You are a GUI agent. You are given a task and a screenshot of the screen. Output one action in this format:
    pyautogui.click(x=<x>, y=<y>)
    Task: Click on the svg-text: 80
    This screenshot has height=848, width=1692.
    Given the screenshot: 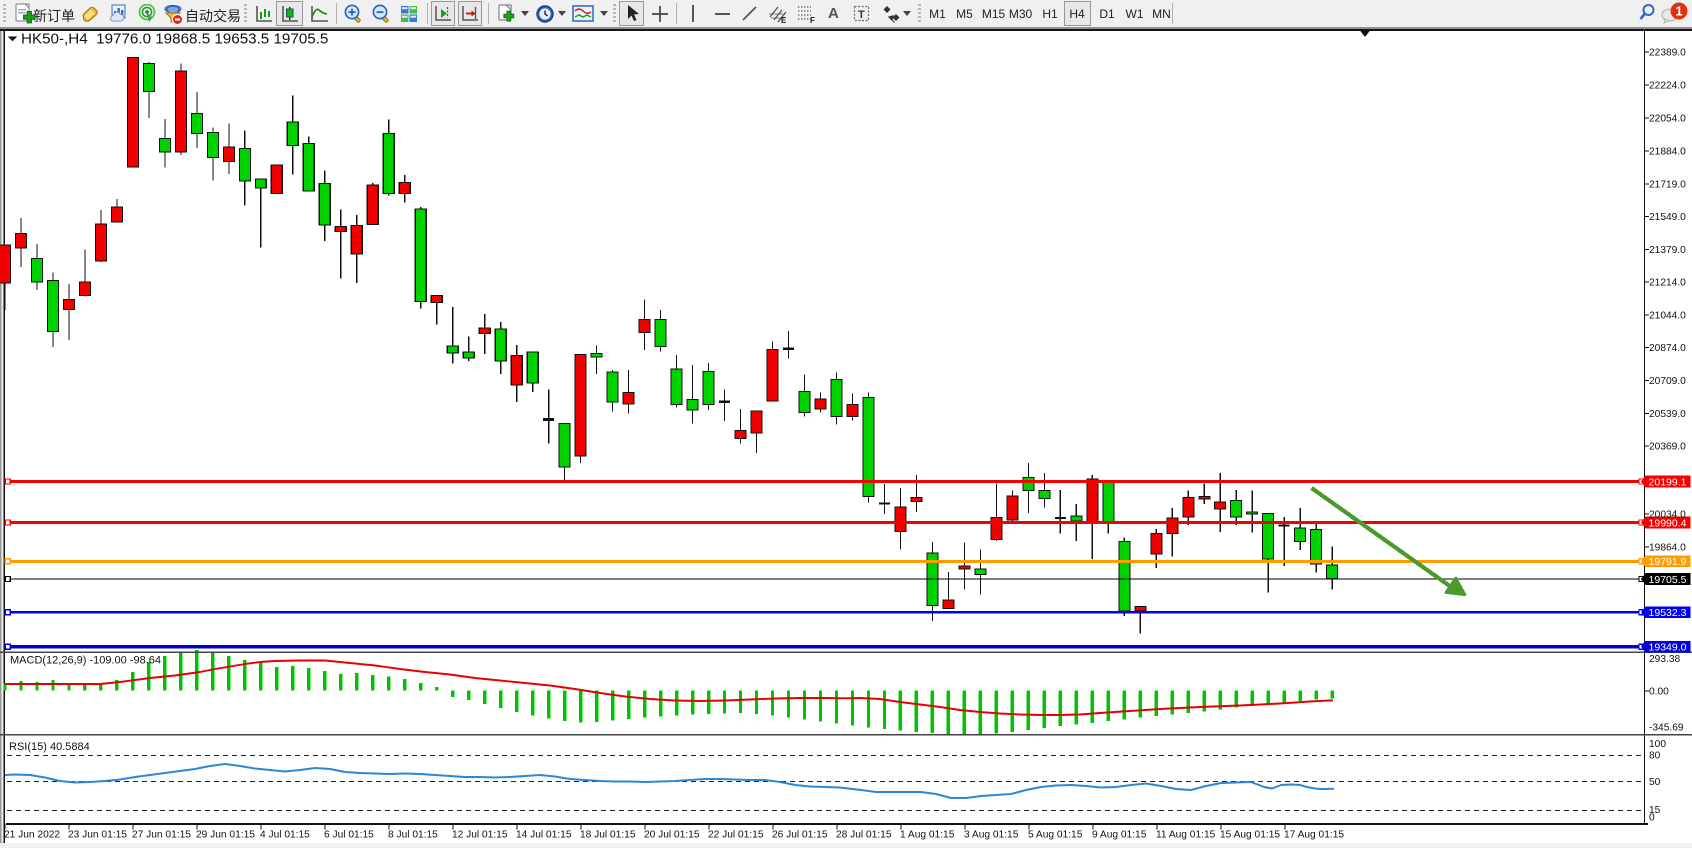 What is the action you would take?
    pyautogui.click(x=1655, y=756)
    